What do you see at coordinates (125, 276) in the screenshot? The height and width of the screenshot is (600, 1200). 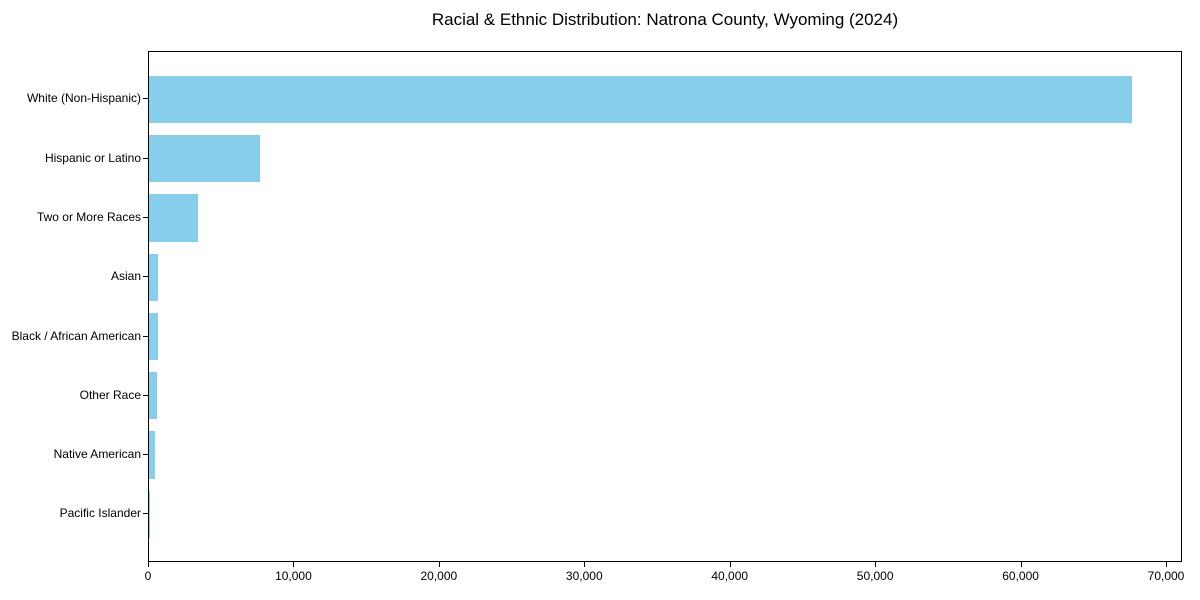 I see `category-label: Asian` at bounding box center [125, 276].